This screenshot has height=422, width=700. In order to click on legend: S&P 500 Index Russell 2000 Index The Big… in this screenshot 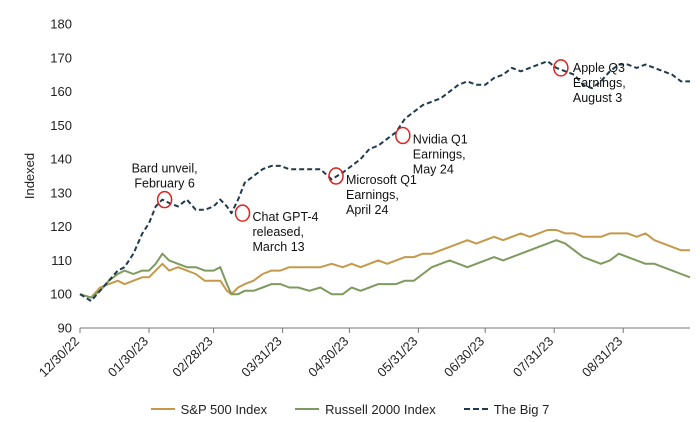, I will do `click(350, 409)`.